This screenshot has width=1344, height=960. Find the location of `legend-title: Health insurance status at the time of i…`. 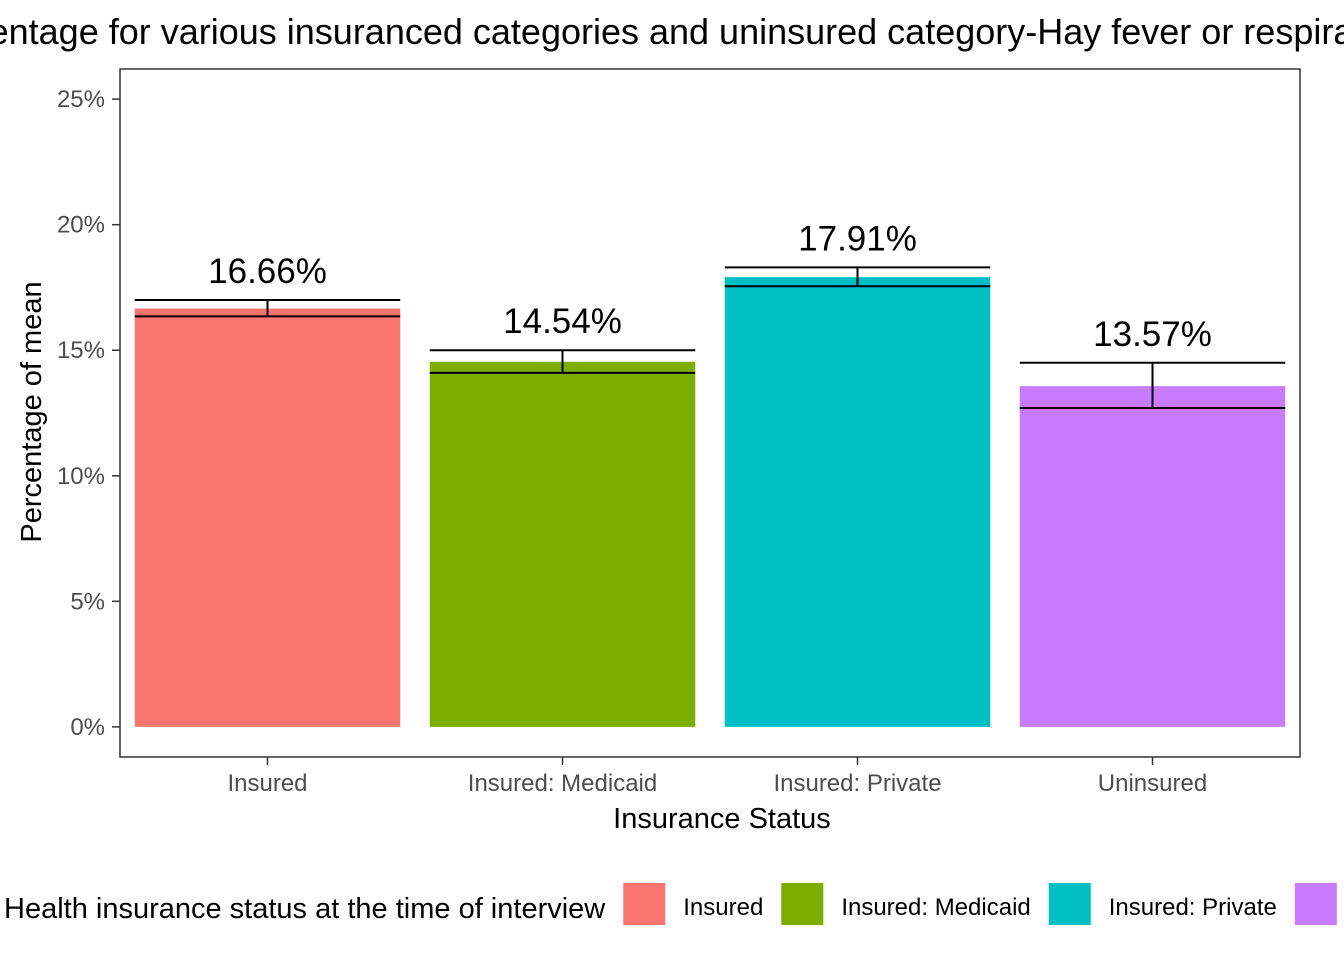

legend-title: Health insurance status at the time of i… is located at coordinates (305, 909).